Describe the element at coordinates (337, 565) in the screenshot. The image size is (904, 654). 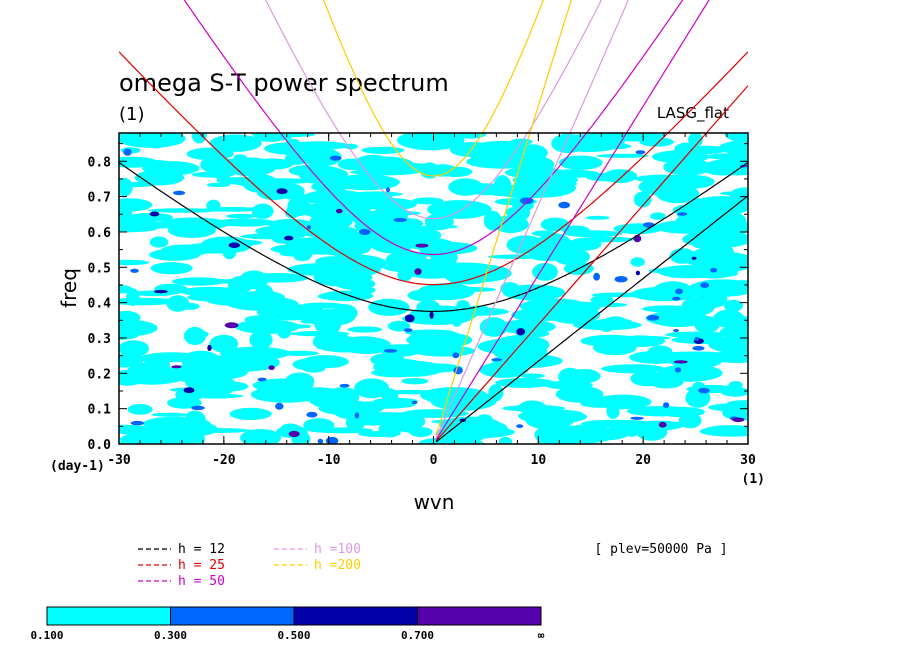
I see `legend-label: h =200` at that location.